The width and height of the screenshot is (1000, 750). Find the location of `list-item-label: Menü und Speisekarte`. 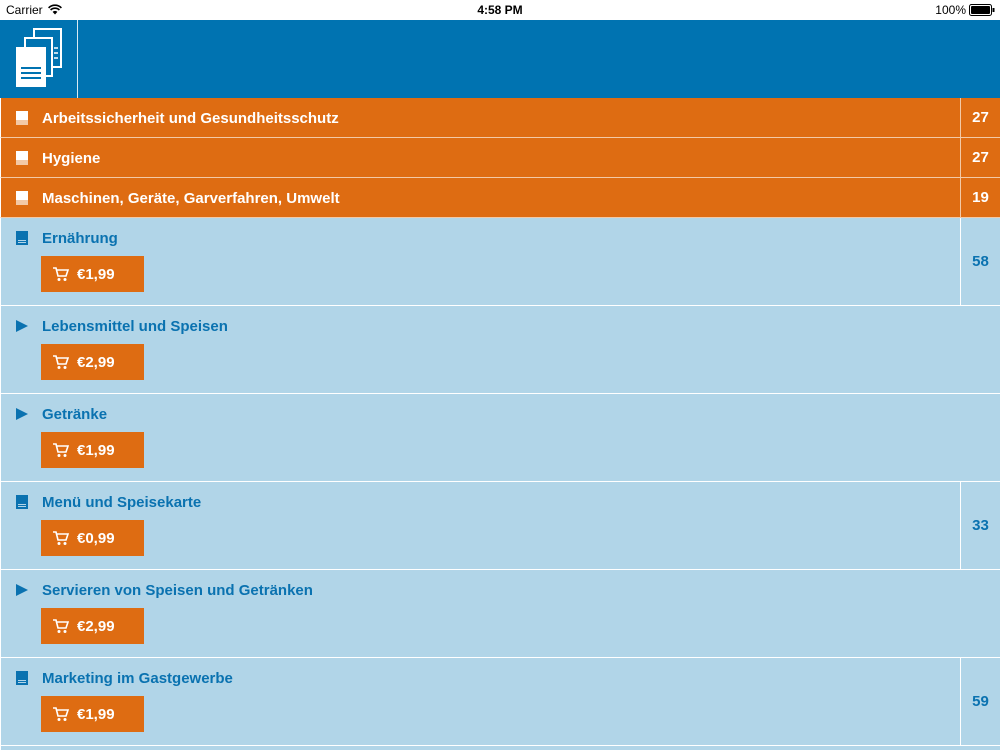

list-item-label: Menü und Speisekarte is located at coordinates (122, 502).